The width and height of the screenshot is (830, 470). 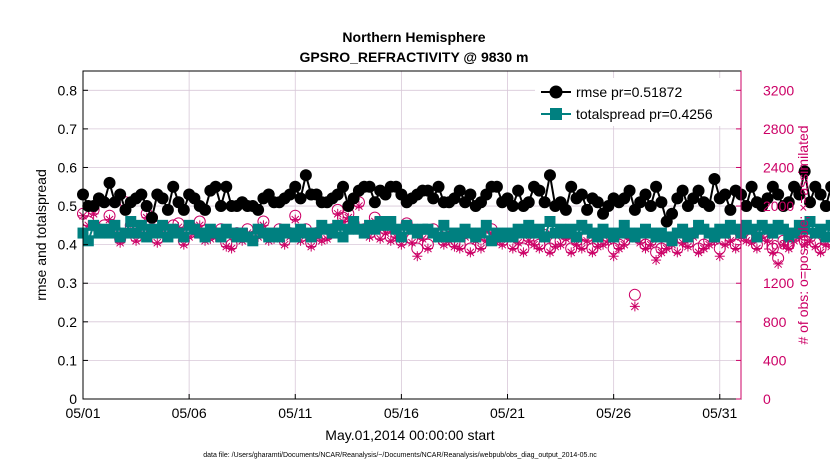 I want to click on x-tick-label: 05/01, so click(x=82, y=413).